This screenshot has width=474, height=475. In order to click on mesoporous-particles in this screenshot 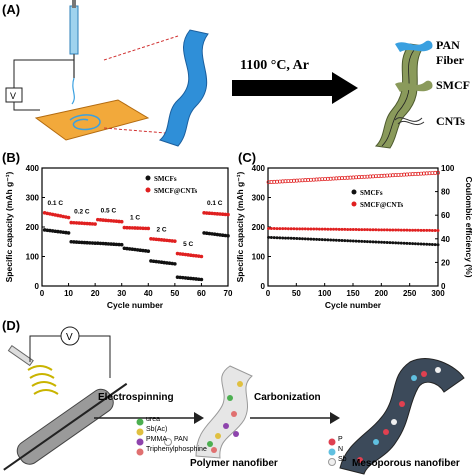, I will do `click(399, 415)`.